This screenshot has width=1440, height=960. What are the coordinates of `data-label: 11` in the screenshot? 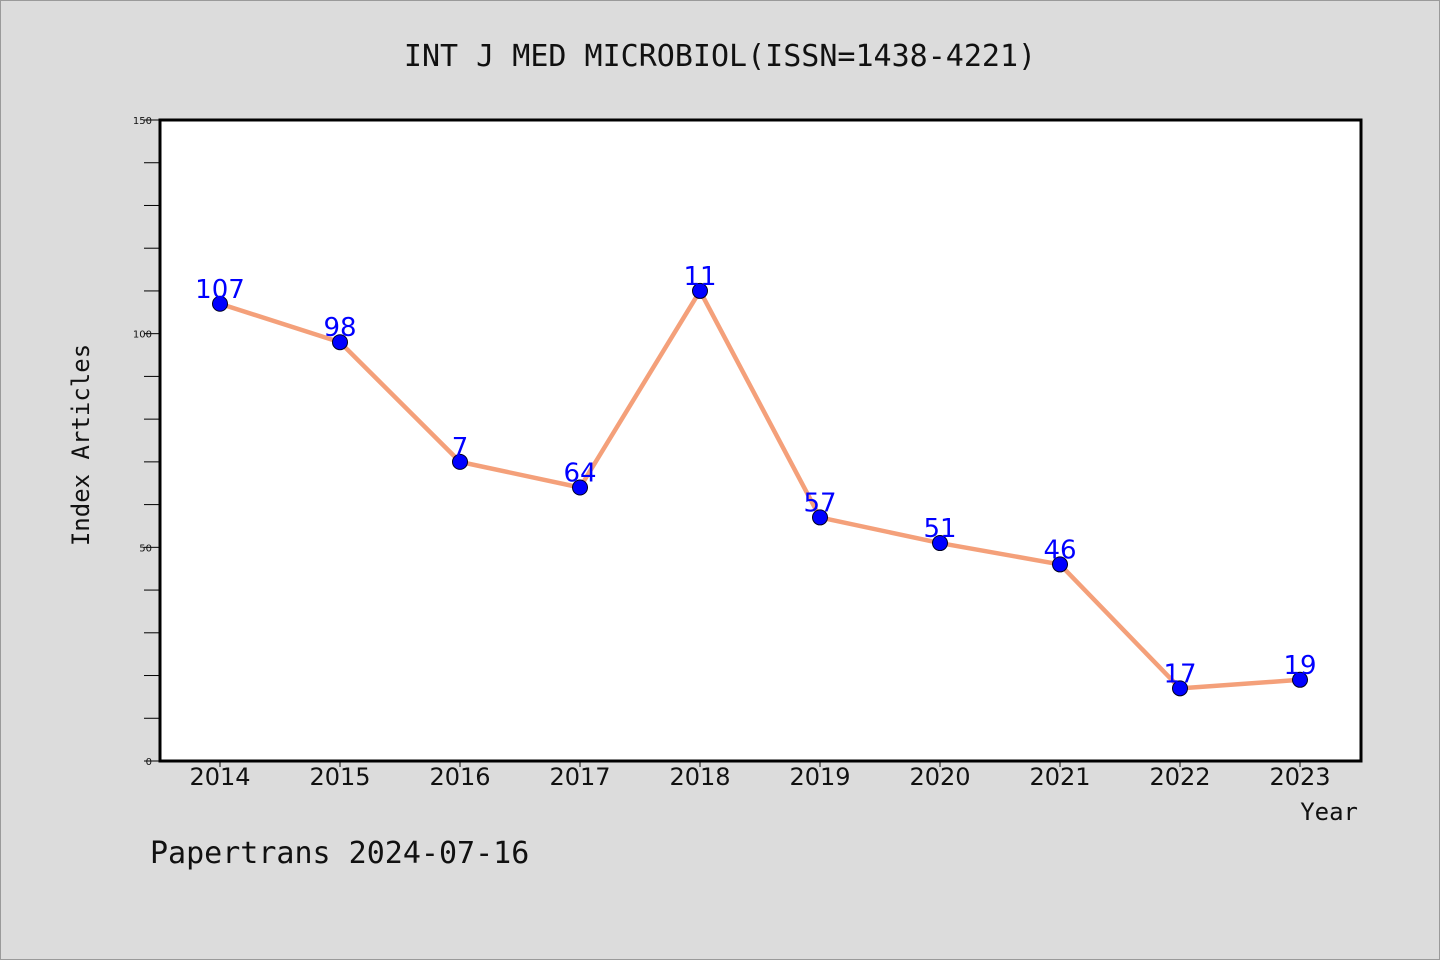 It's located at (699, 277).